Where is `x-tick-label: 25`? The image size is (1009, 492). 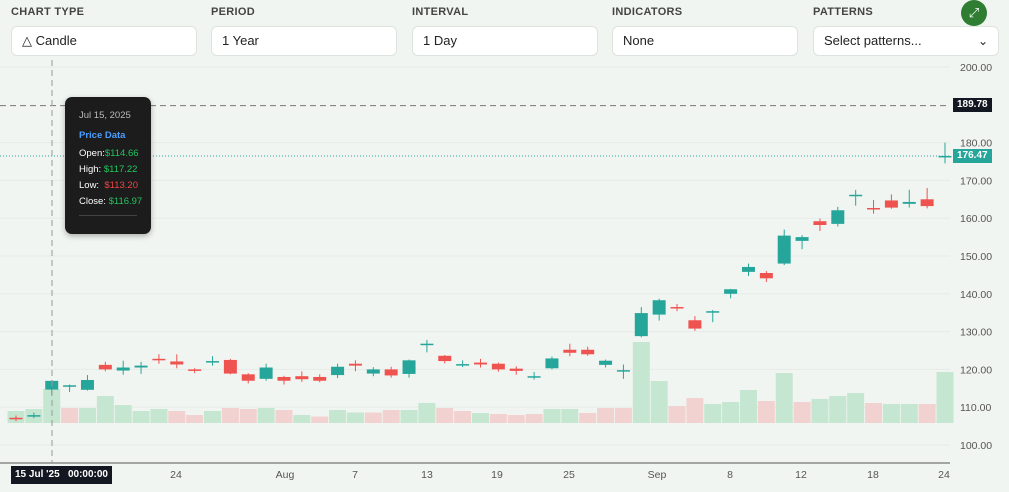
x-tick-label: 25 is located at coordinates (569, 475).